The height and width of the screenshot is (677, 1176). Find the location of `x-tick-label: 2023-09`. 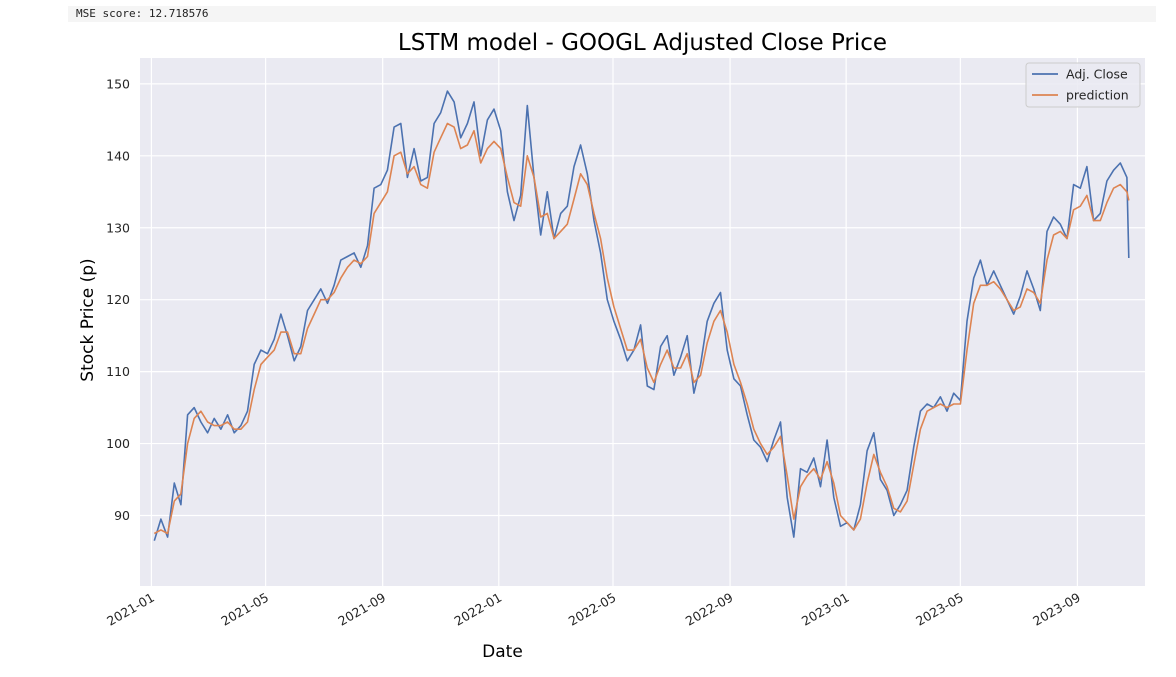

x-tick-label: 2023-09 is located at coordinates (1056, 609).